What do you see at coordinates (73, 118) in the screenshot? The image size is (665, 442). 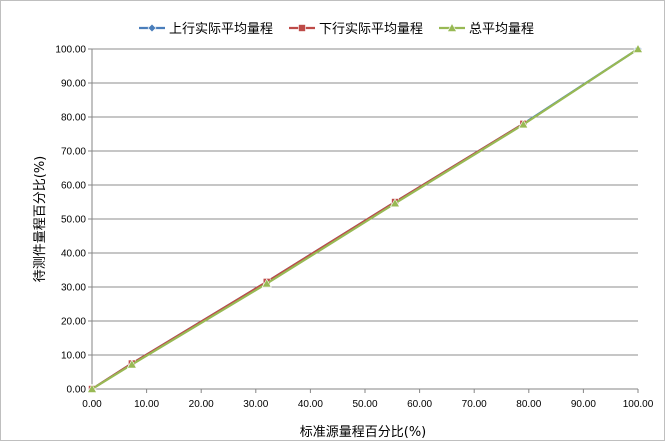 I see `y-tick-label: 80.00` at bounding box center [73, 118].